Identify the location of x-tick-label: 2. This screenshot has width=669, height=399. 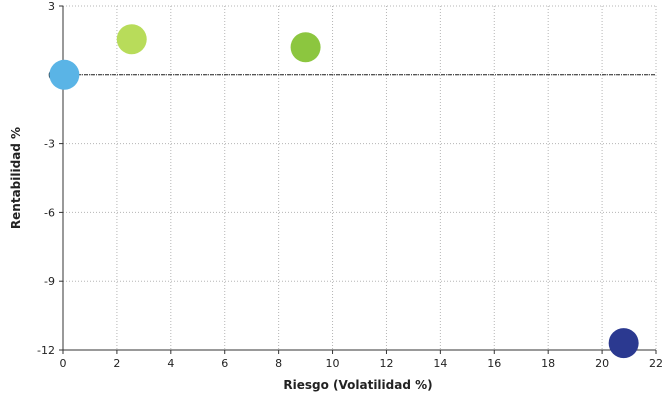
(116, 363).